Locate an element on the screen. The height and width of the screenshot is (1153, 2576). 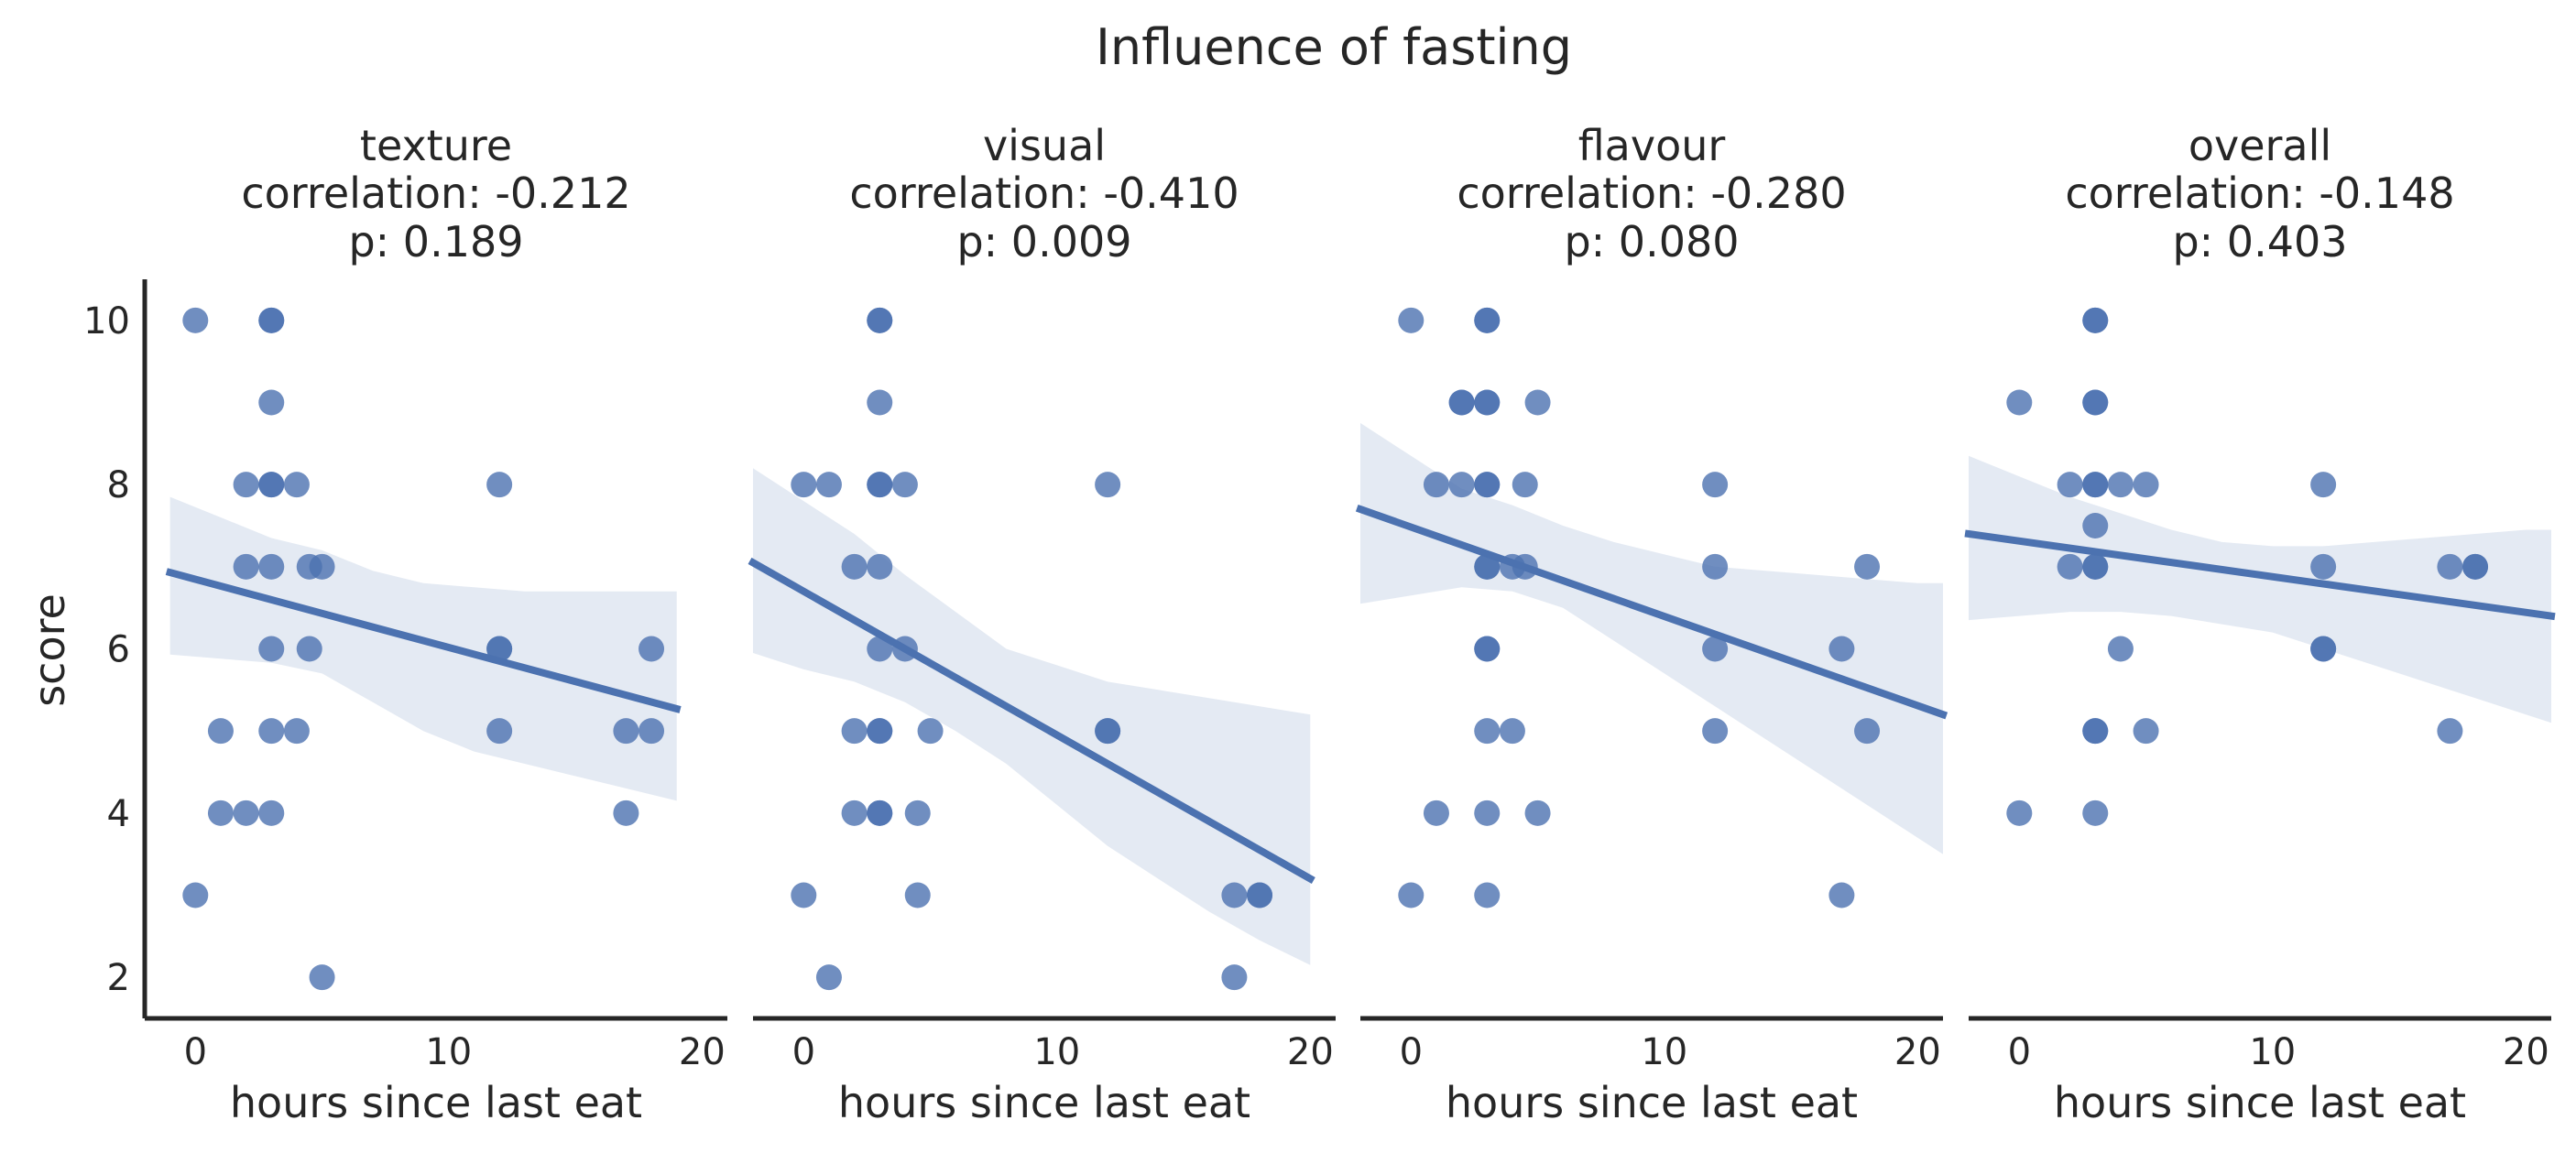
panel-p-value-label: p: 0.009 is located at coordinates (1044, 241).